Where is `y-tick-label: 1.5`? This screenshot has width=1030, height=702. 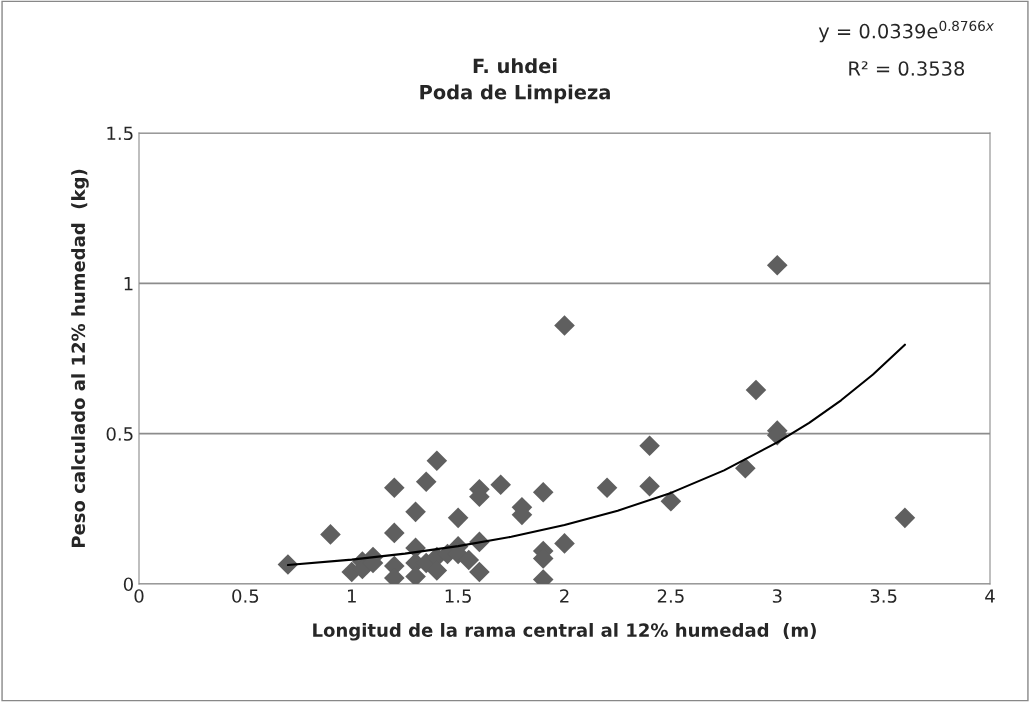 y-tick-label: 1.5 is located at coordinates (120, 133).